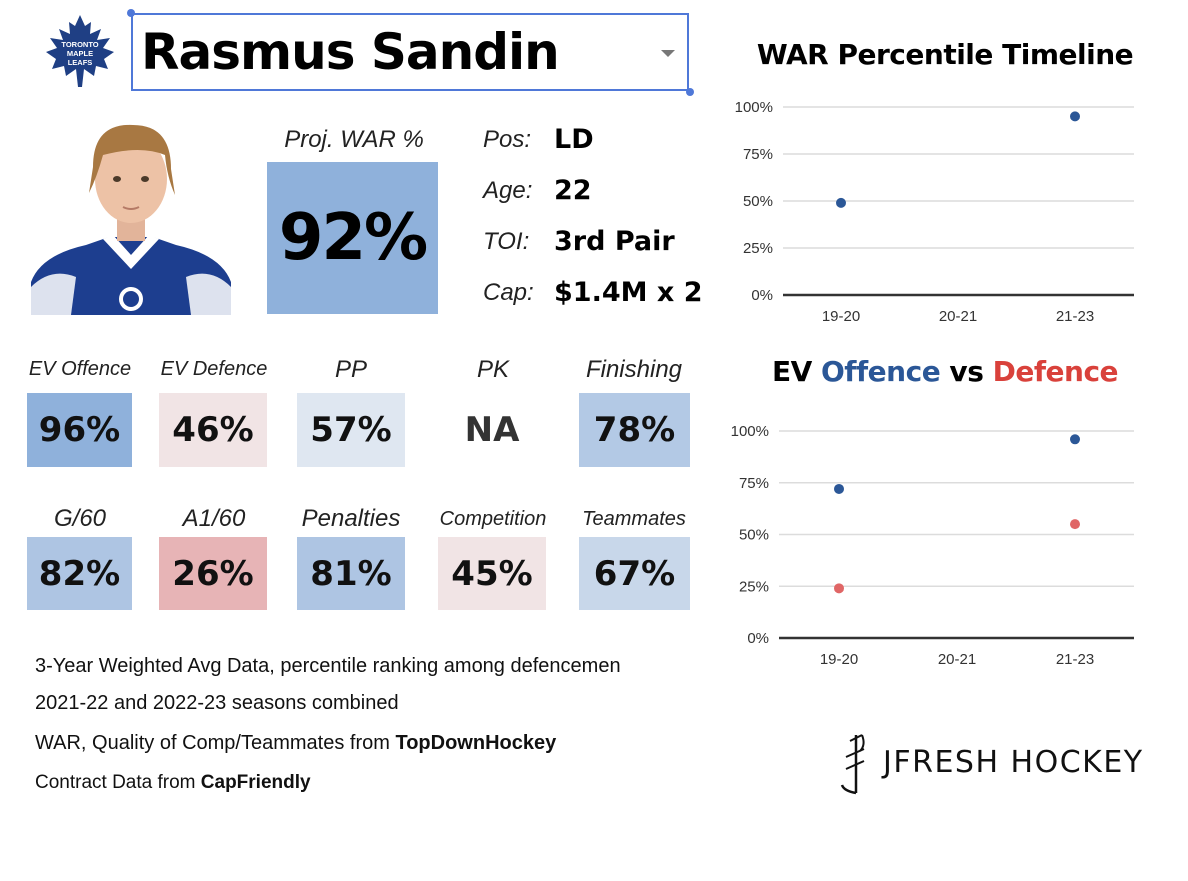 This screenshot has width=1188, height=881. What do you see at coordinates (507, 139) in the screenshot?
I see `info-label-pos: Pos:` at bounding box center [507, 139].